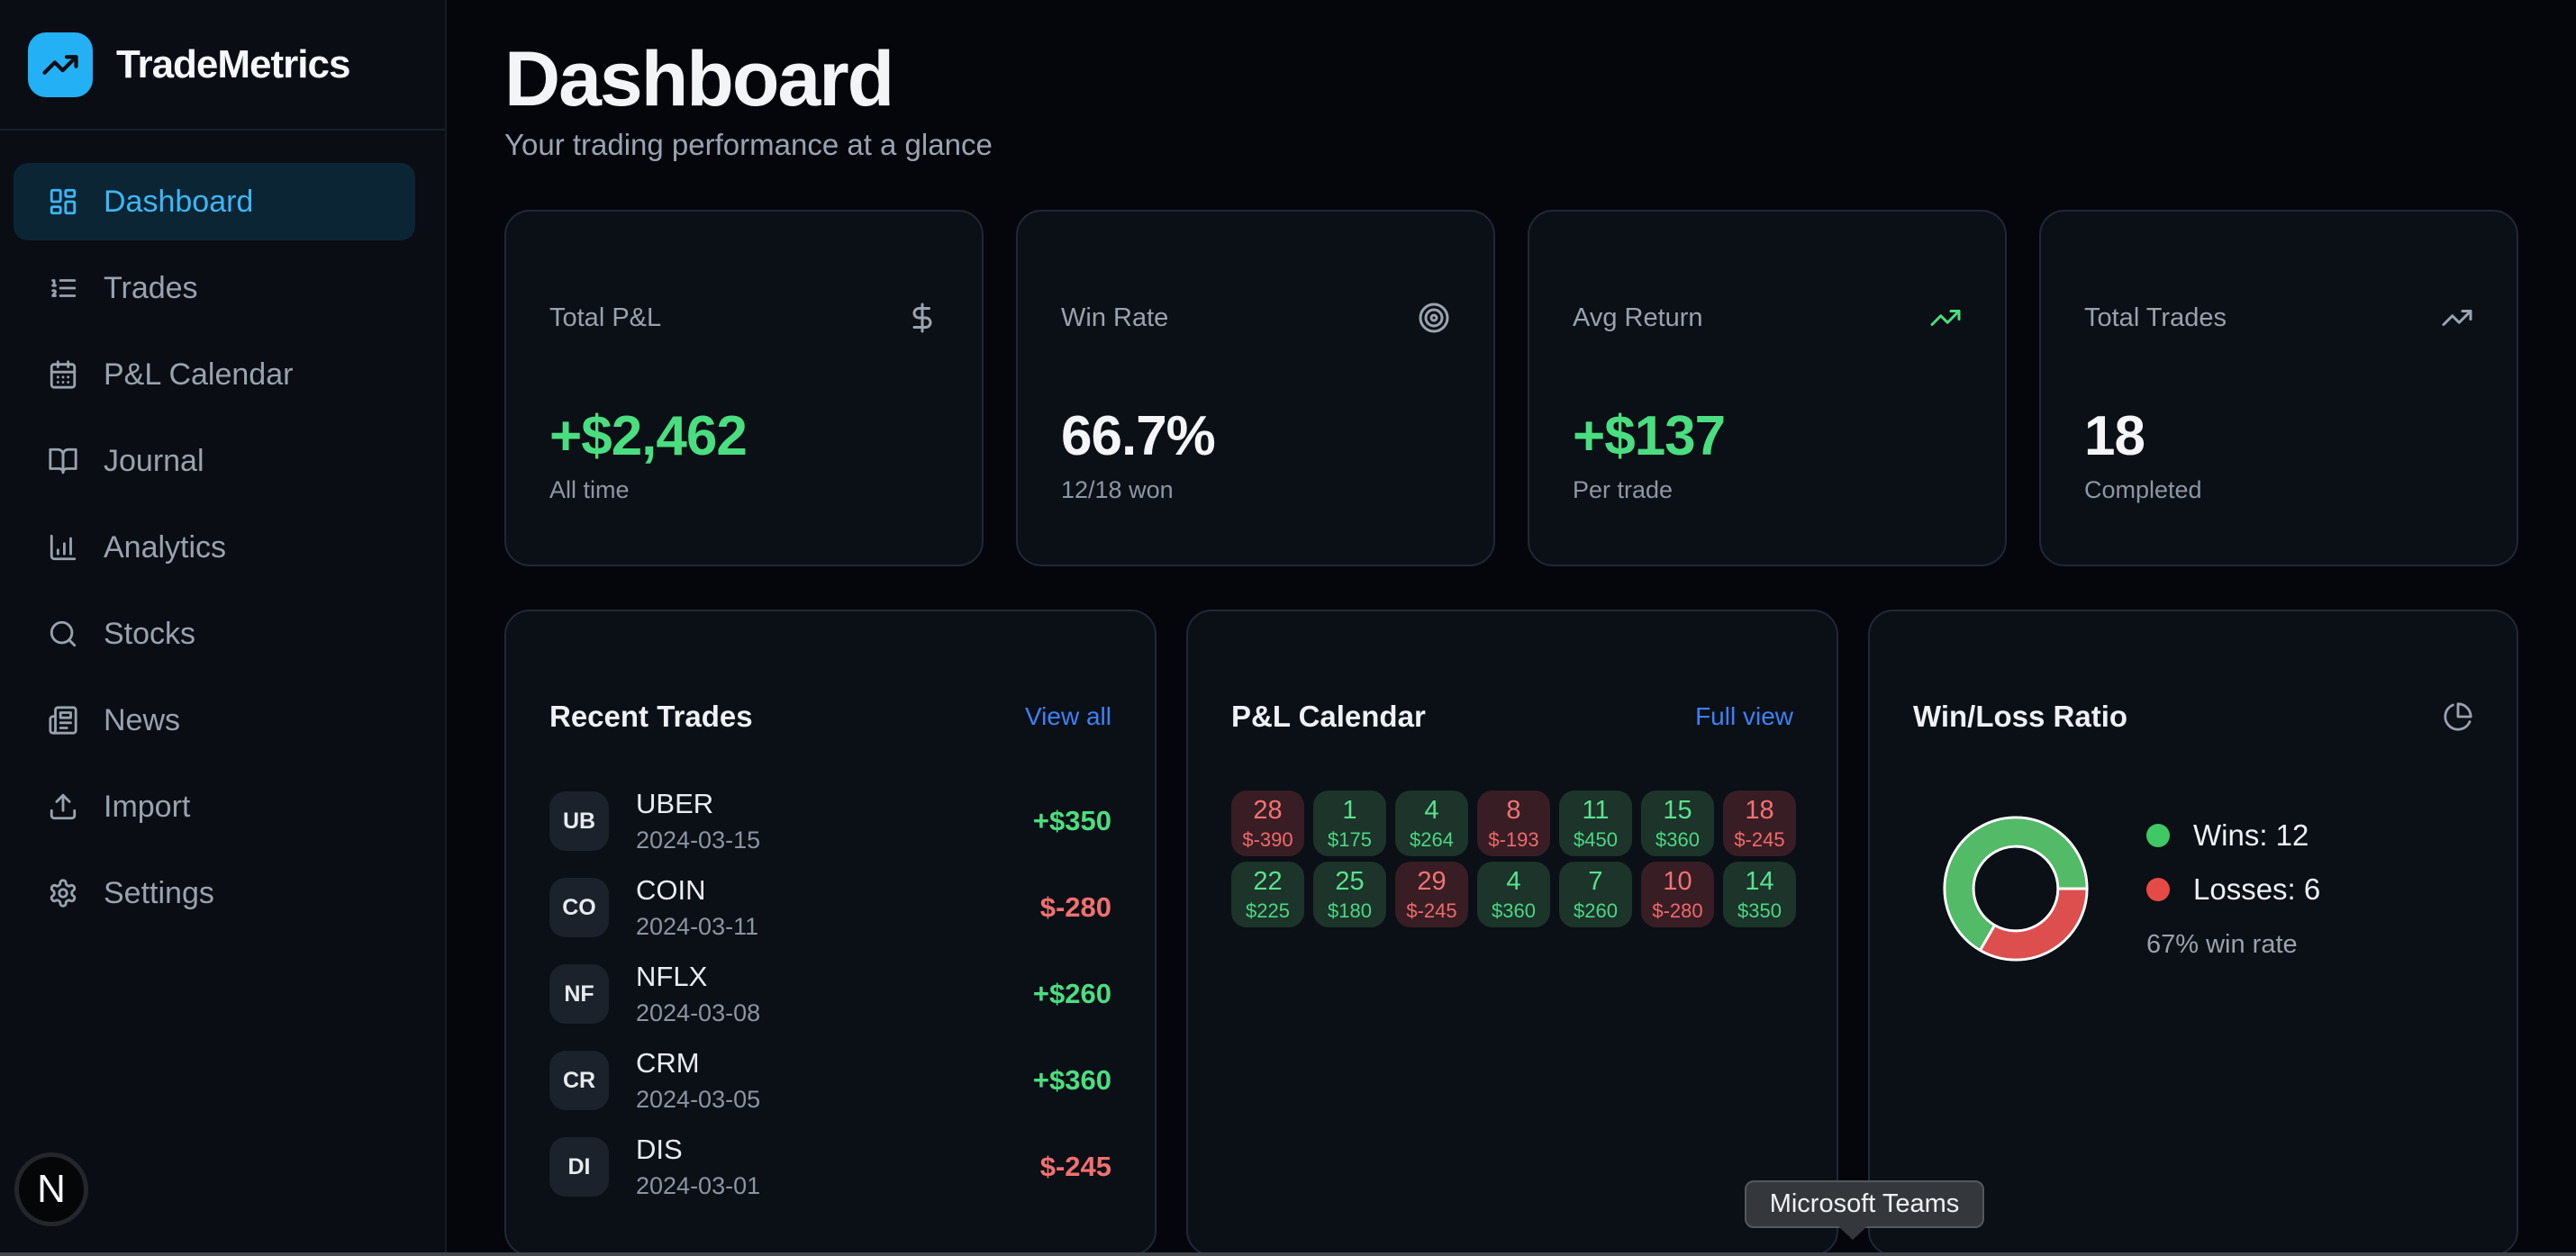 This screenshot has height=1256, width=2576. I want to click on full-view-link: Full view, so click(1744, 716).